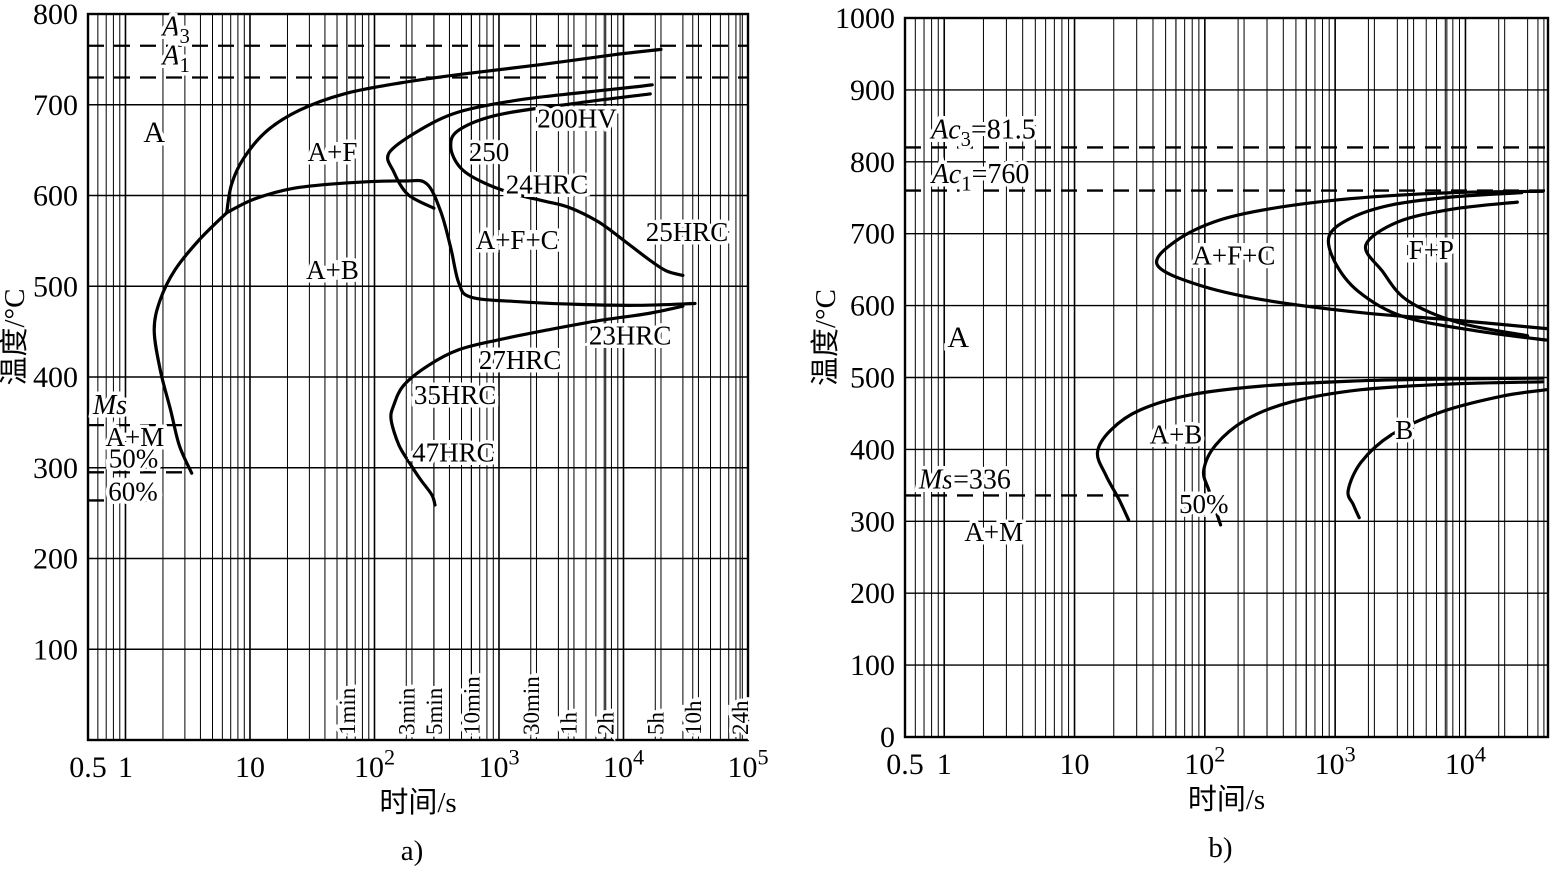 The width and height of the screenshot is (1566, 869). I want to click on time-marker-labels-a: 1min 3min 5min 10min 30min 1h 2h 5h 10h 24h, so click(543, 705).